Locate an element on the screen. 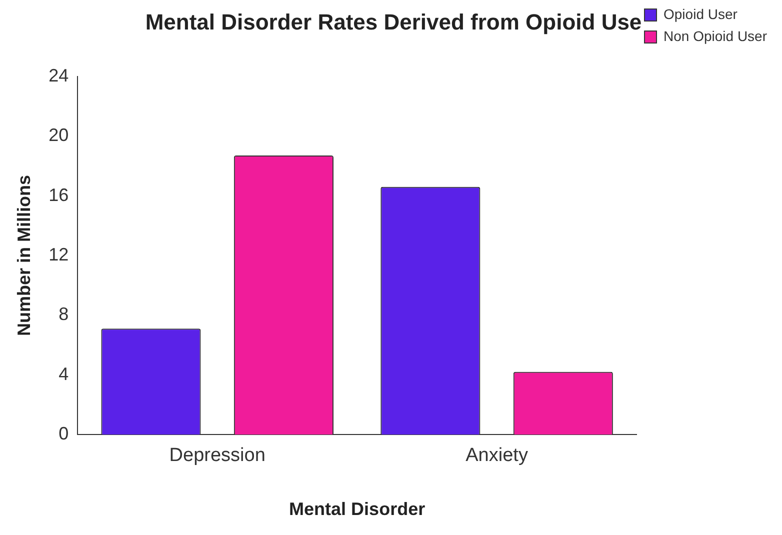  chart-title: Mental Disorder Rates Derived from Opioid Use is located at coordinates (393, 21).